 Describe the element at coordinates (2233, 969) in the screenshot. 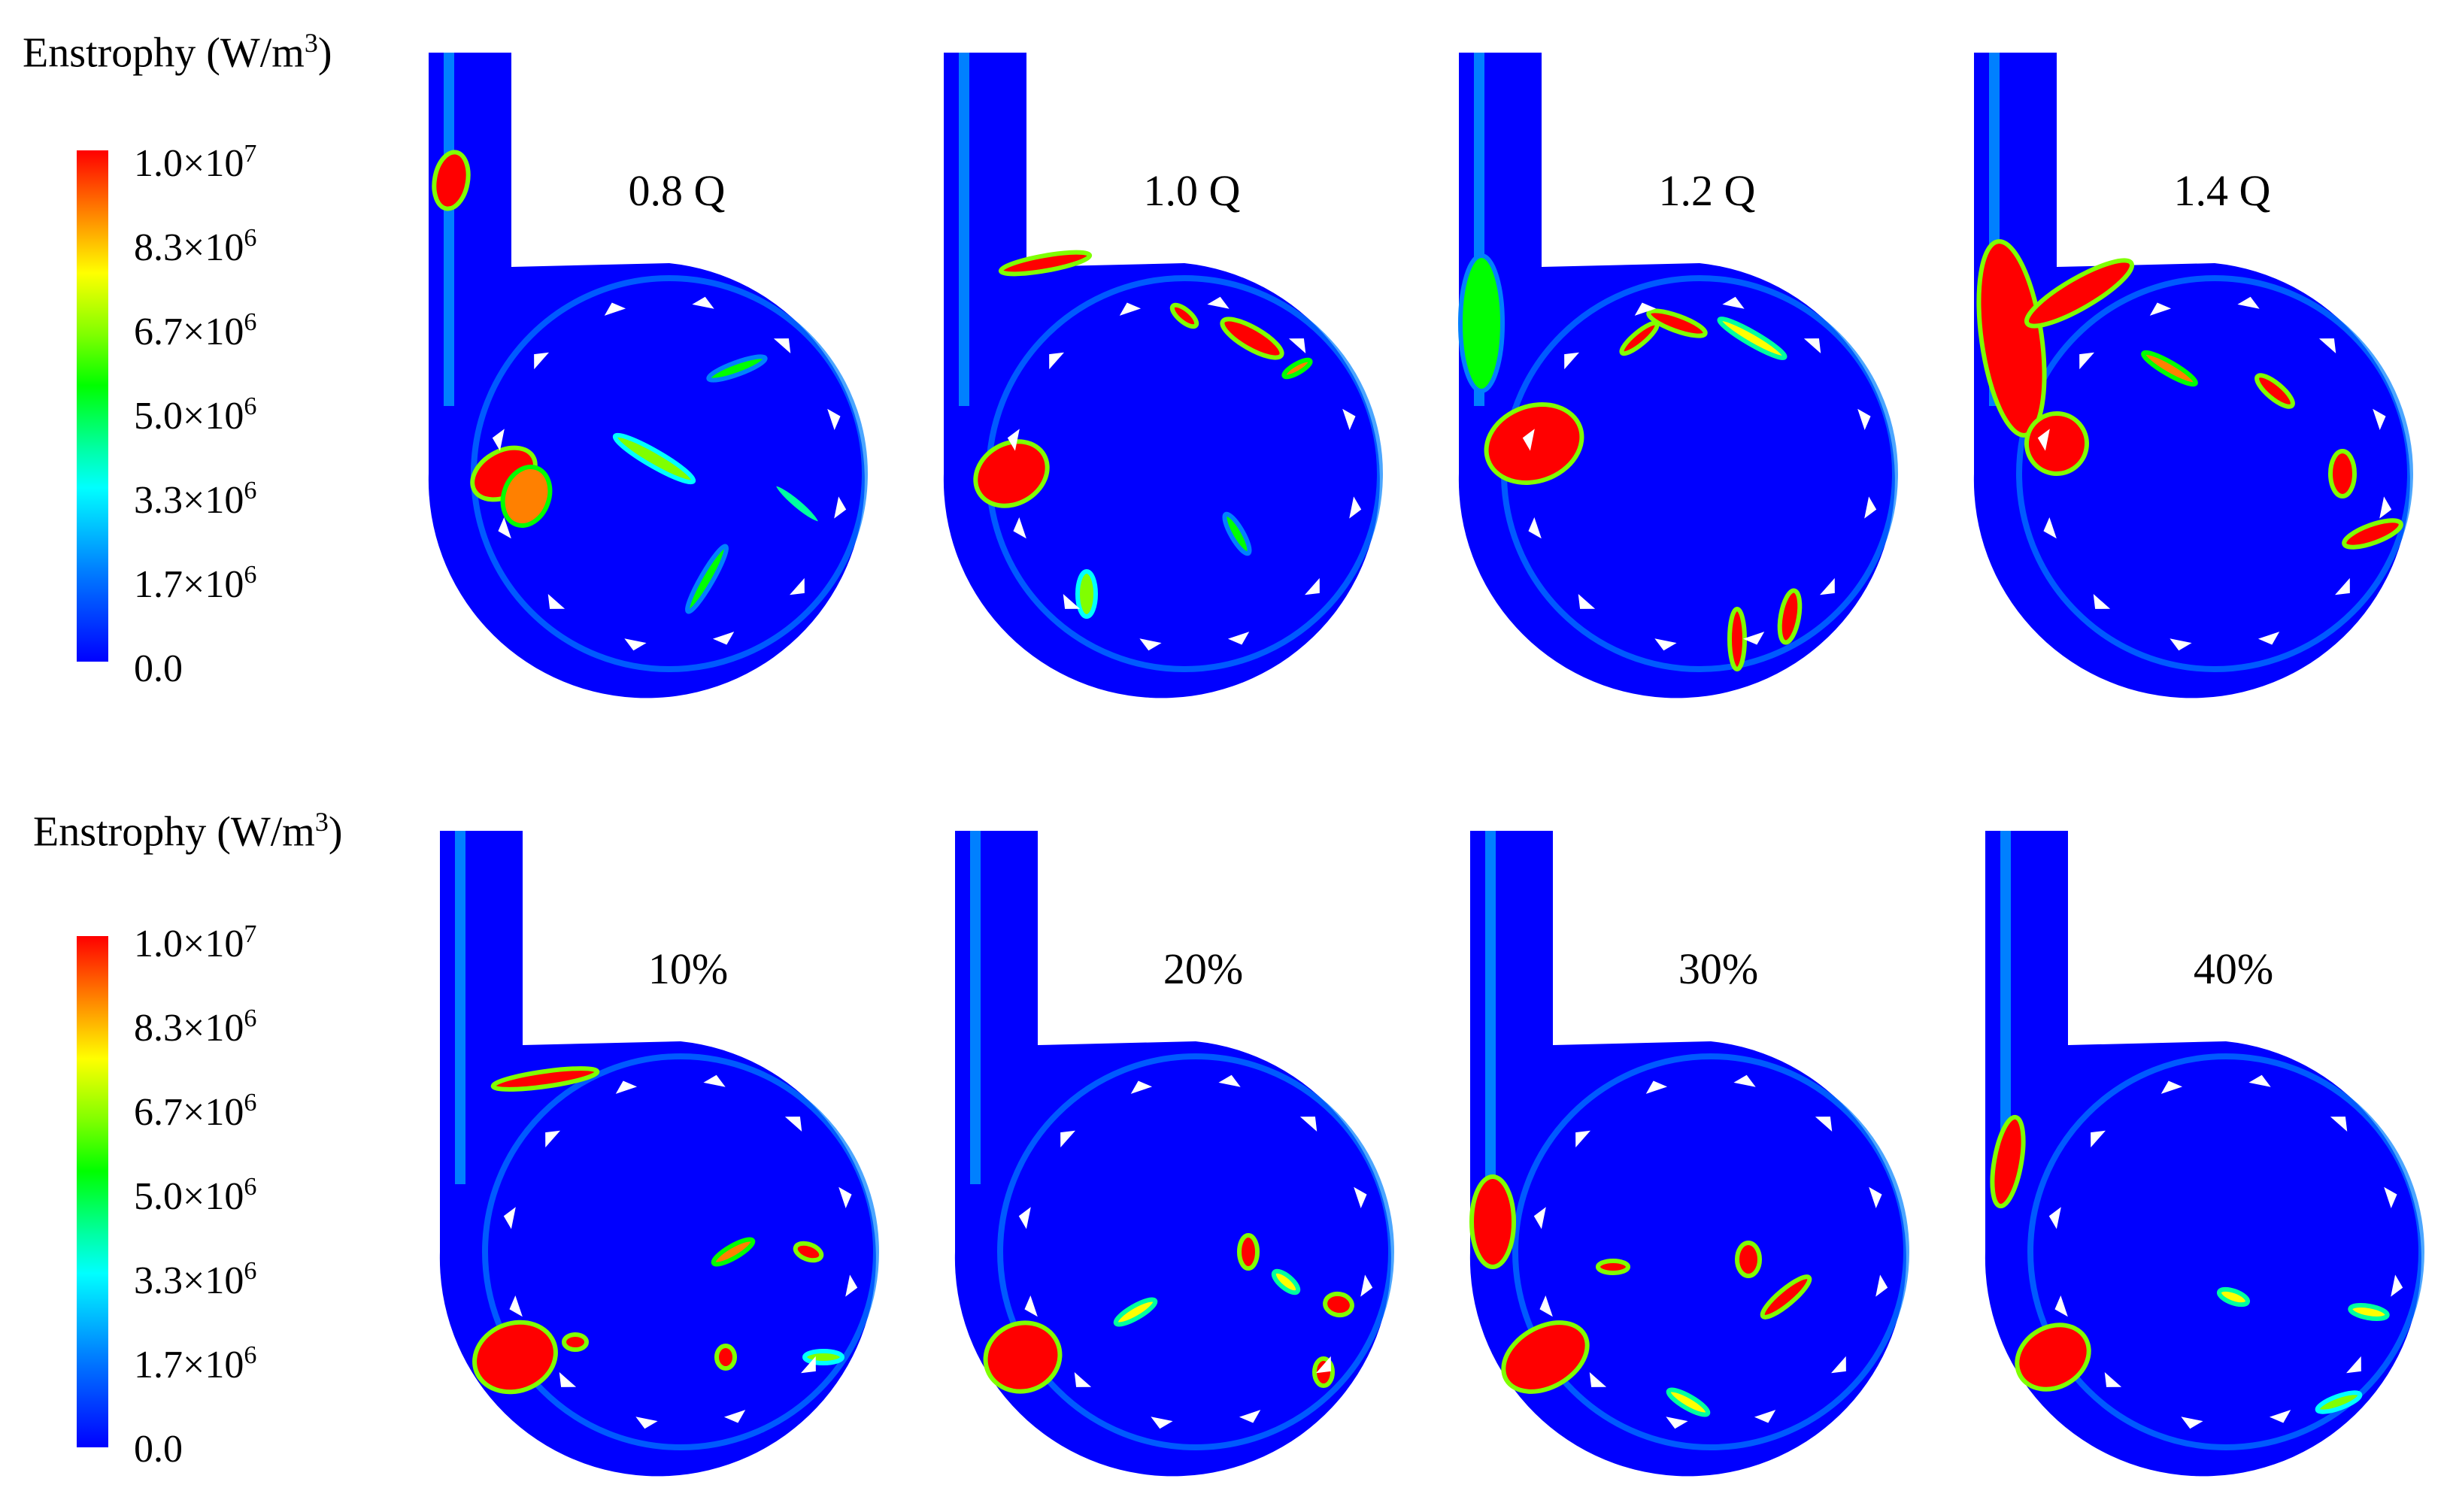

I see `panel-label: 40%` at that location.